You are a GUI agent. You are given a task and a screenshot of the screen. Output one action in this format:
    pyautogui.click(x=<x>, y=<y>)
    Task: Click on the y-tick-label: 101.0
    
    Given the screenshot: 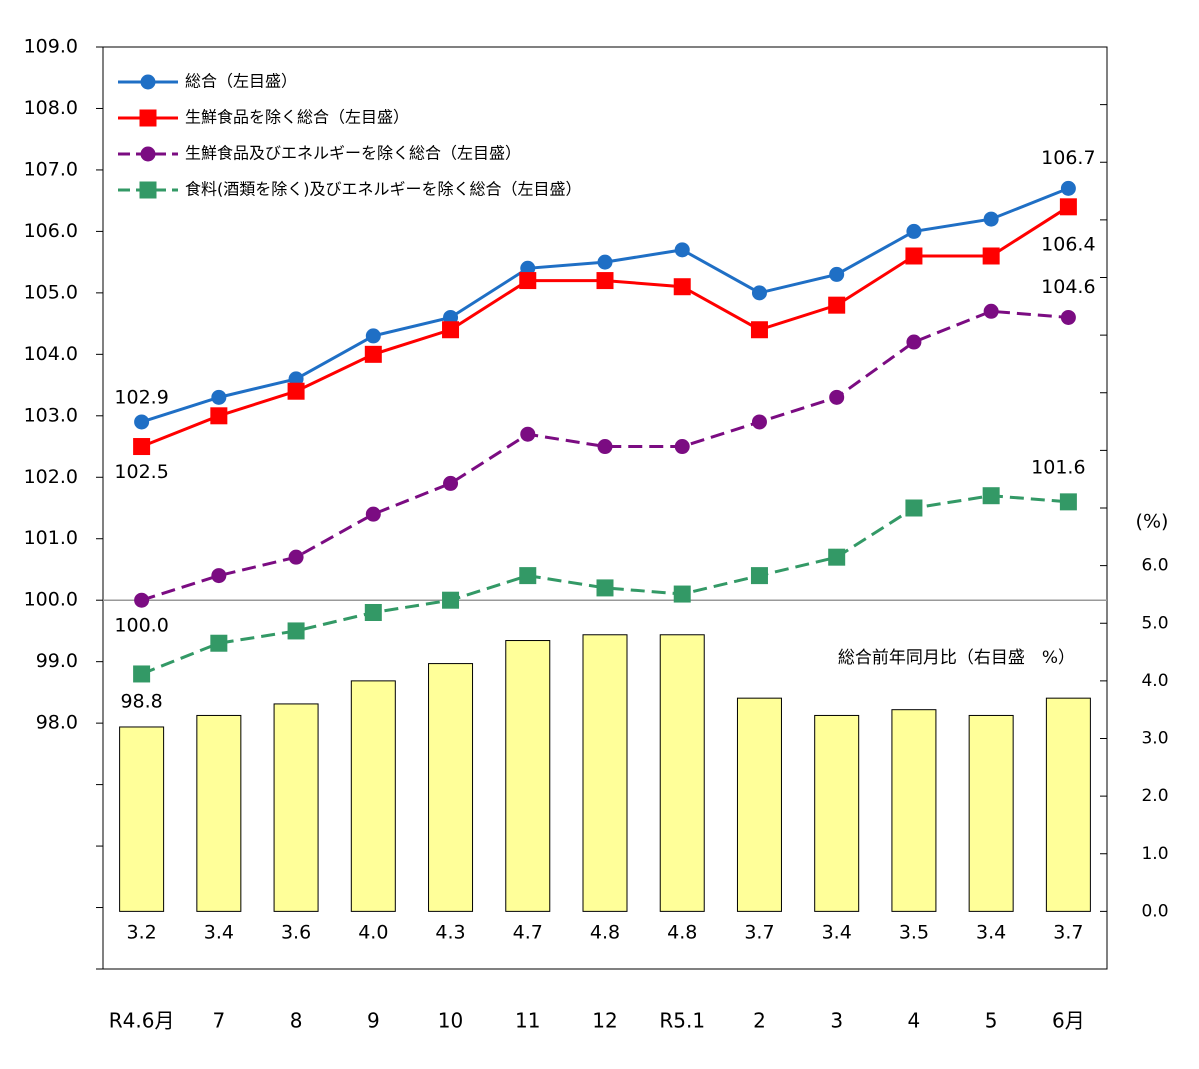 What is the action you would take?
    pyautogui.click(x=51, y=538)
    